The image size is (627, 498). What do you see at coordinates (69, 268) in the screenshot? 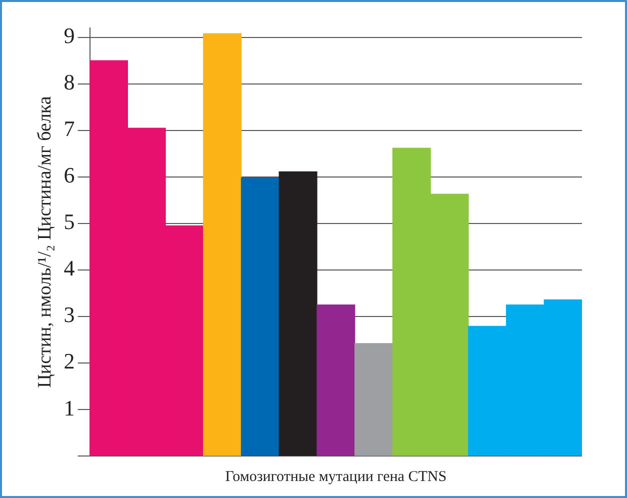
I see `y-tick-label: 4` at bounding box center [69, 268].